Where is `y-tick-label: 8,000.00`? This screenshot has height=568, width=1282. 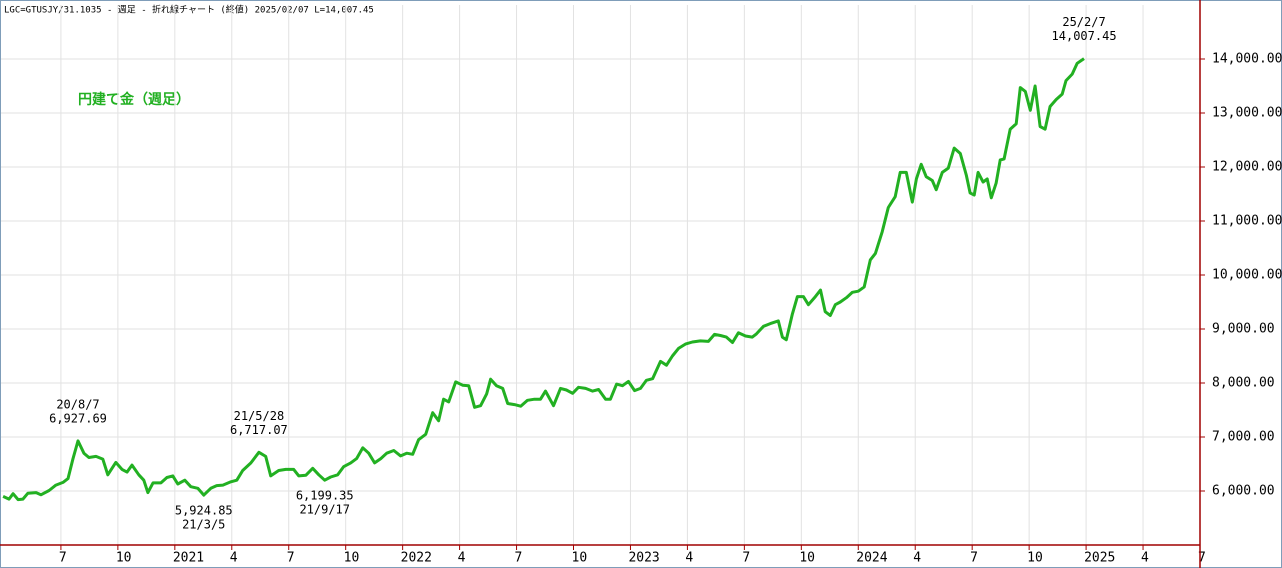
y-tick-label: 8,000.00 is located at coordinates (1243, 383).